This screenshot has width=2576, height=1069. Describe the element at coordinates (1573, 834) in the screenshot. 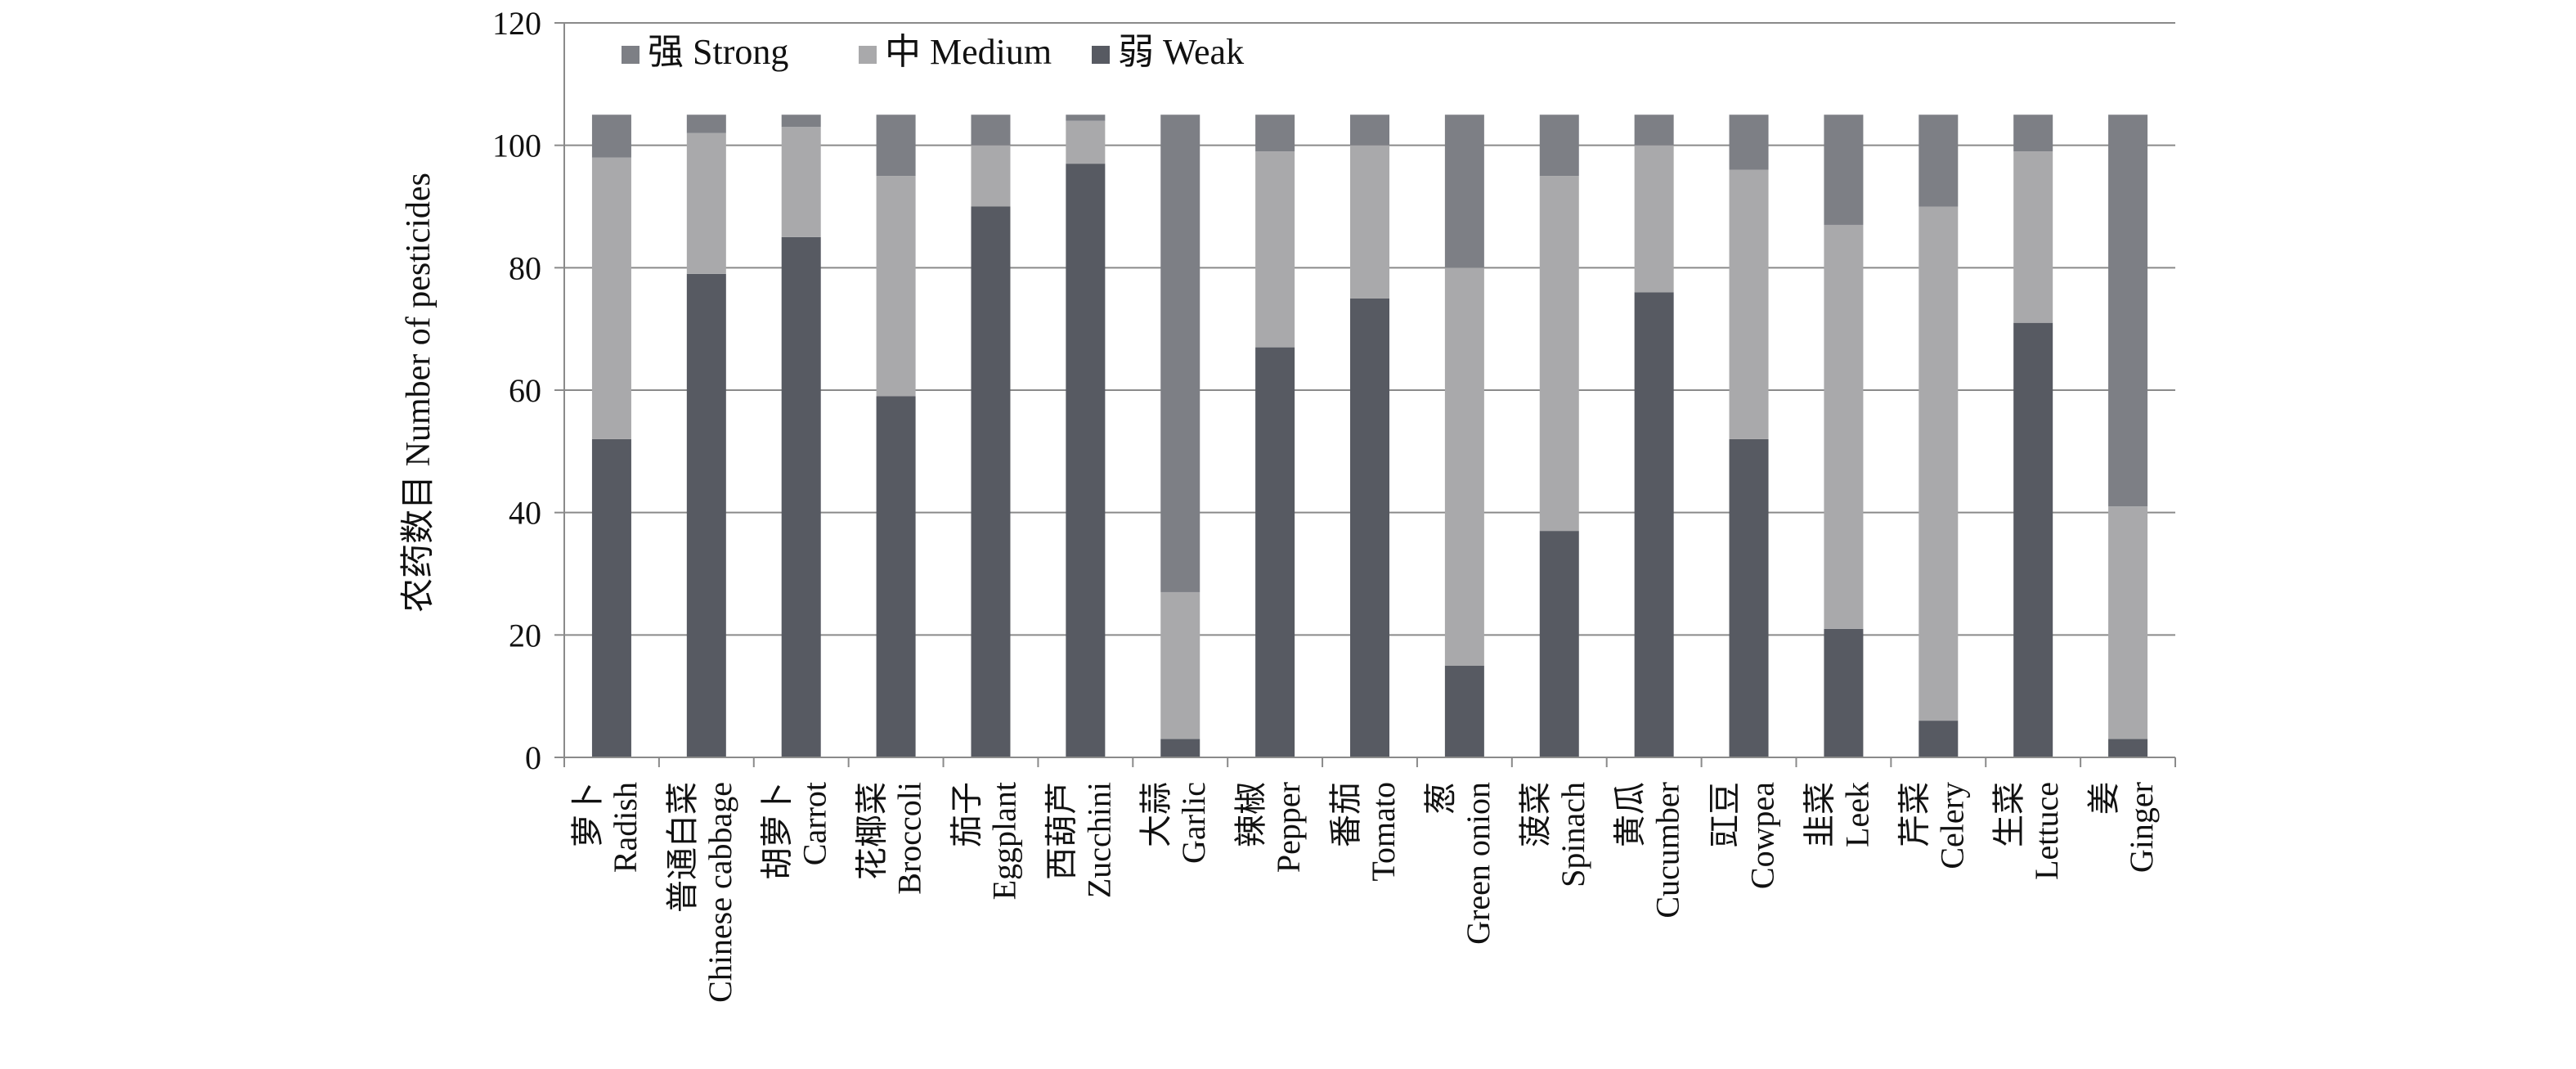

I see `x-category-label-line: Spinach` at that location.